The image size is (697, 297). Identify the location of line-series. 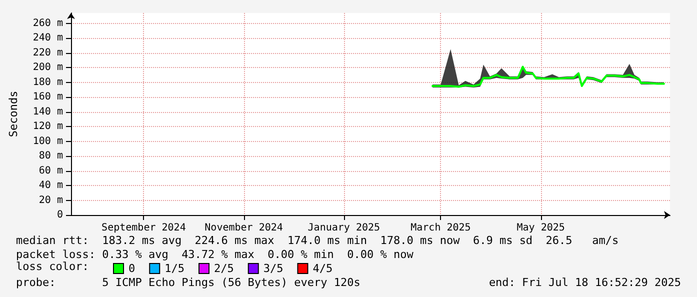
(548, 77).